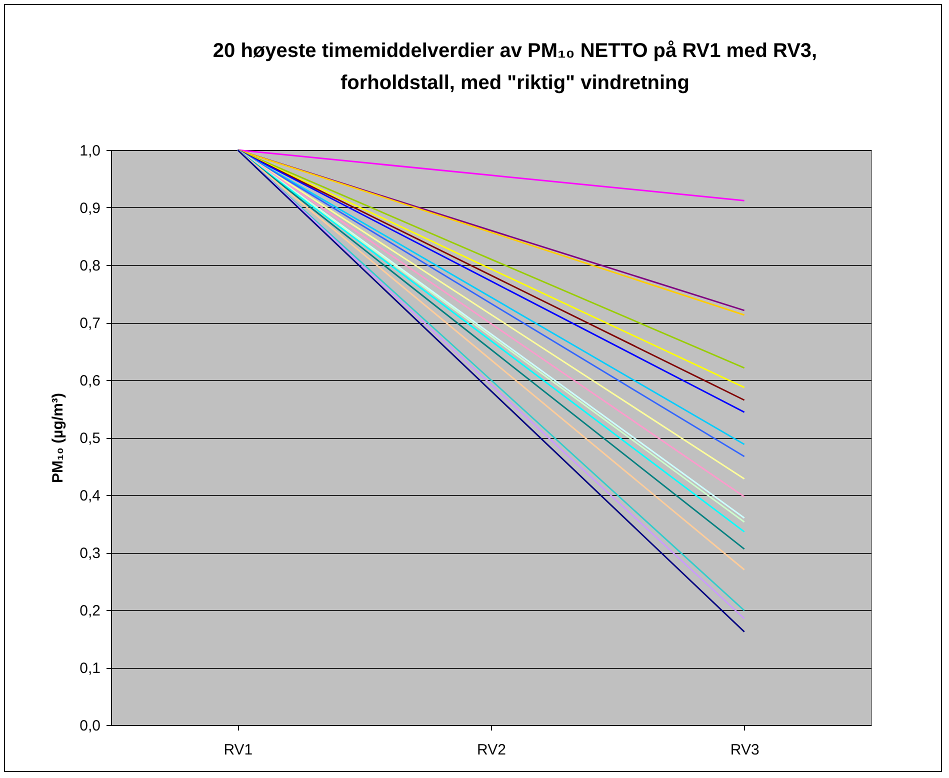 The width and height of the screenshot is (949, 778). What do you see at coordinates (90, 553) in the screenshot?
I see `y-tick-label: 0,3` at bounding box center [90, 553].